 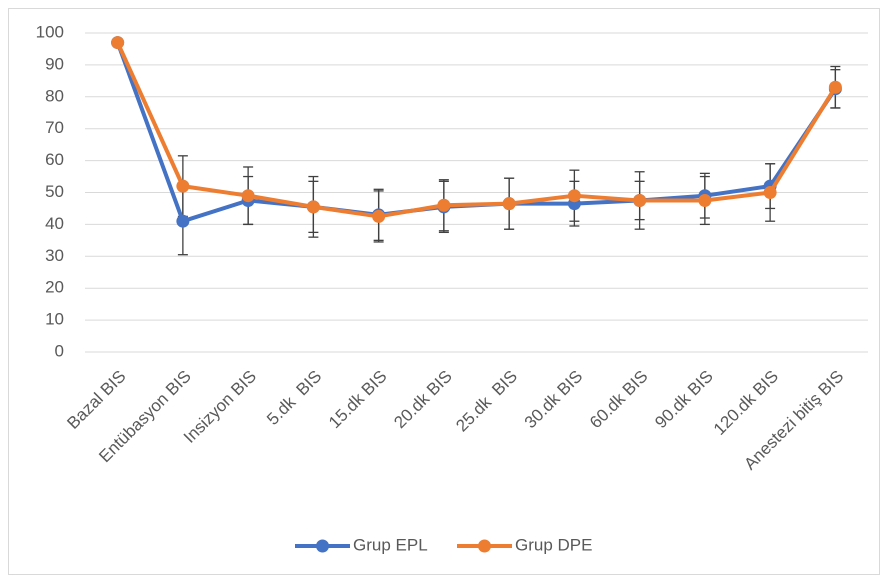 I want to click on y-tick-label: 50, so click(x=54, y=191).